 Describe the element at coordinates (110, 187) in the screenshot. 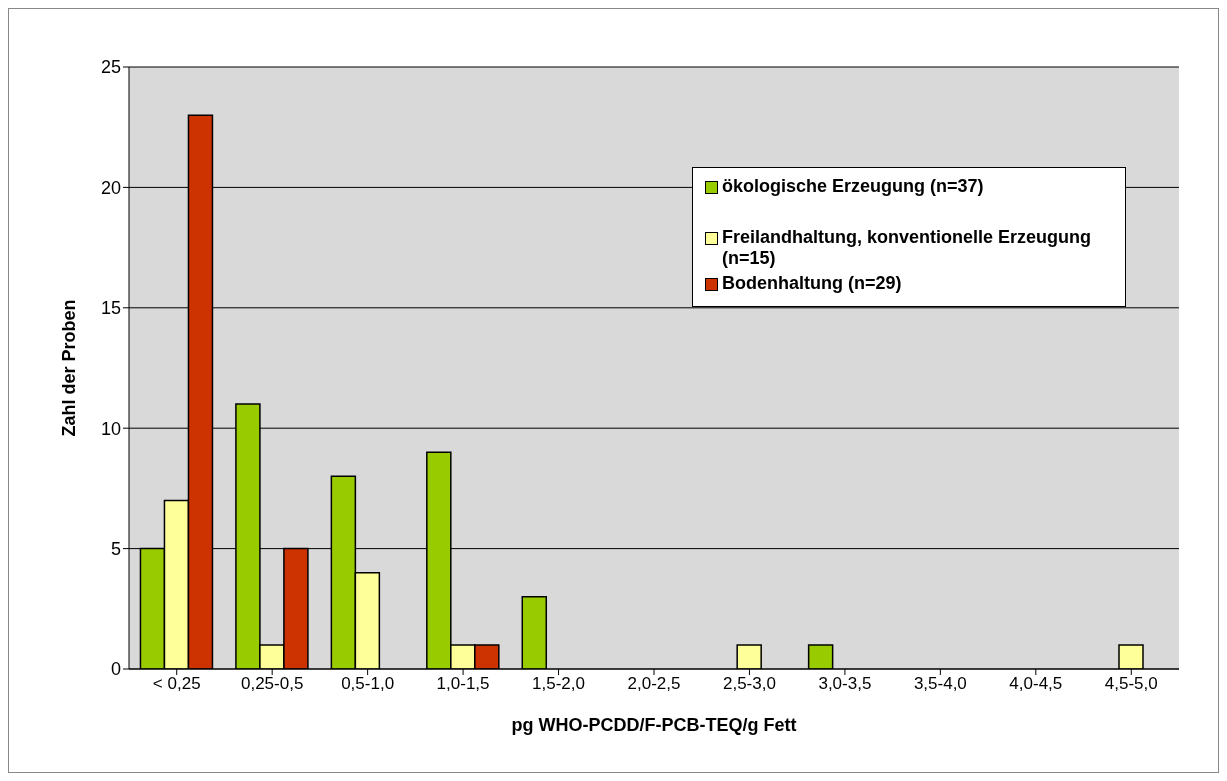

I see `y-tick-label: 20` at that location.